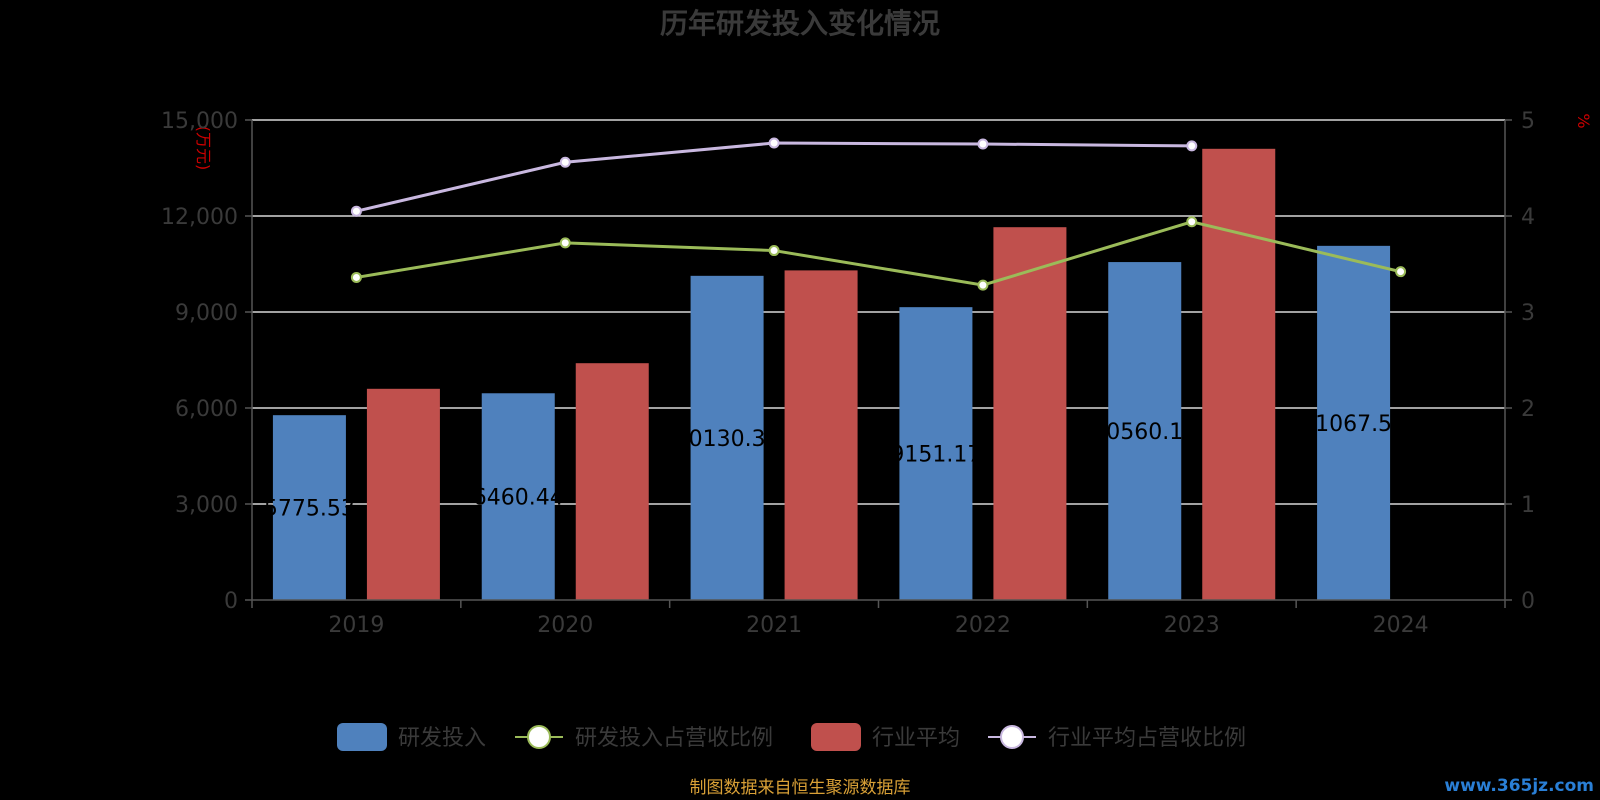  What do you see at coordinates (565, 625) in the screenshot?
I see `x-tick-label: 2020` at bounding box center [565, 625].